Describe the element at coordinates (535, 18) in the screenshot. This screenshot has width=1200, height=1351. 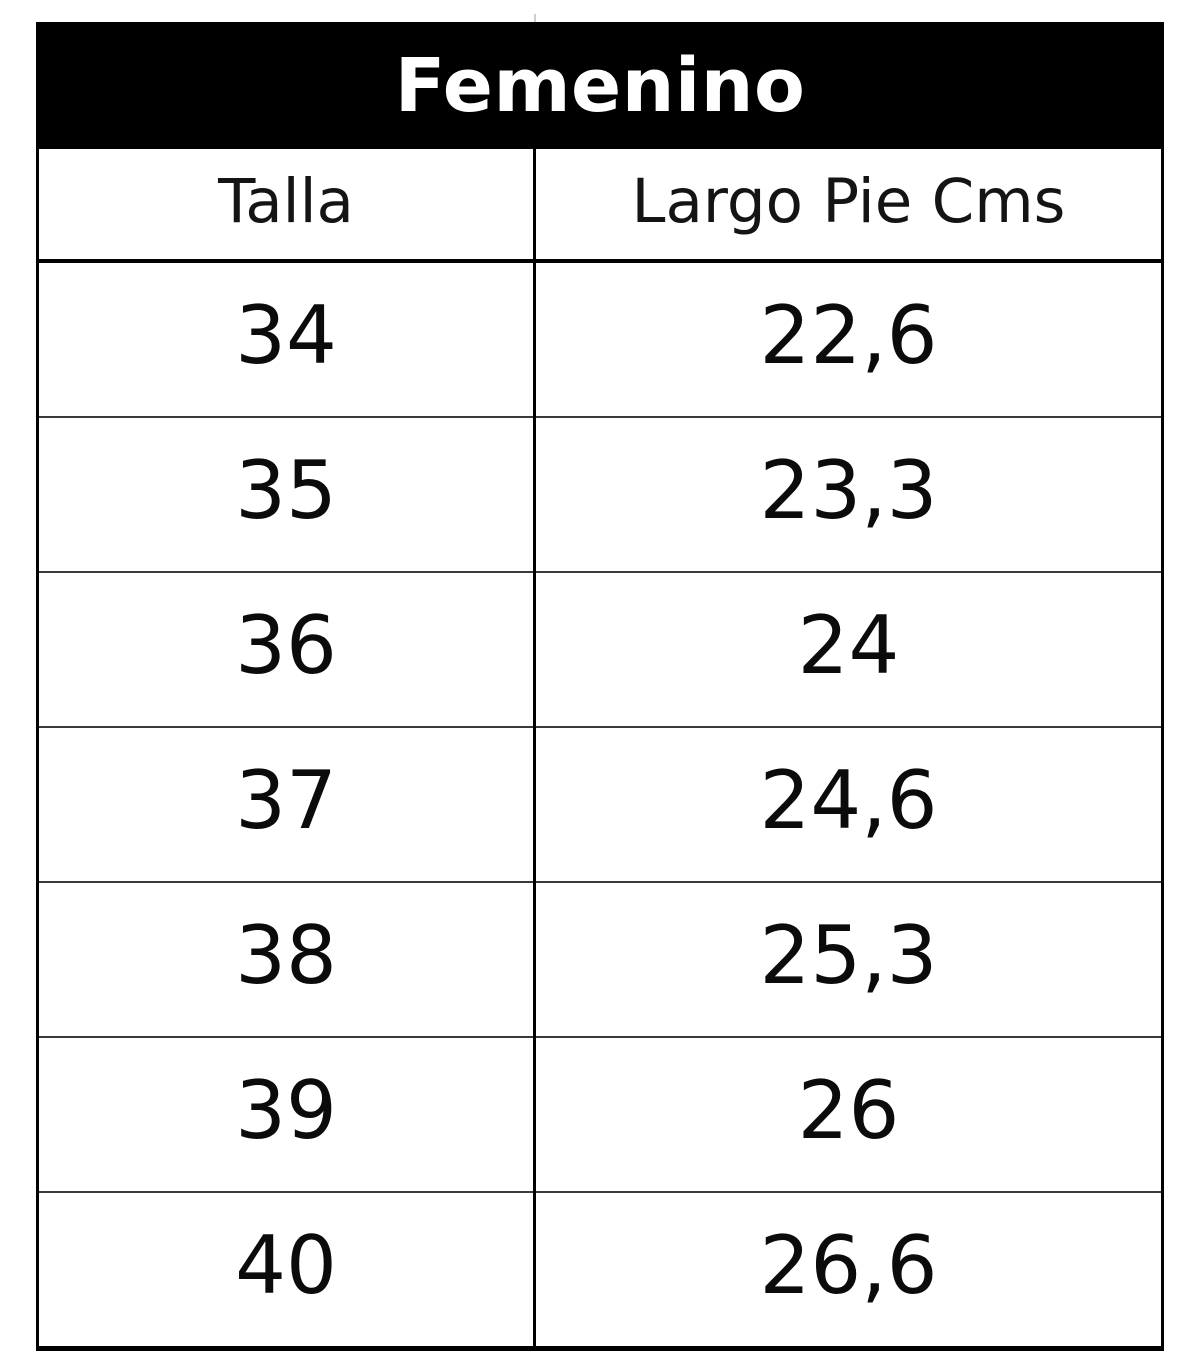
I see `top-tick-mark` at that location.